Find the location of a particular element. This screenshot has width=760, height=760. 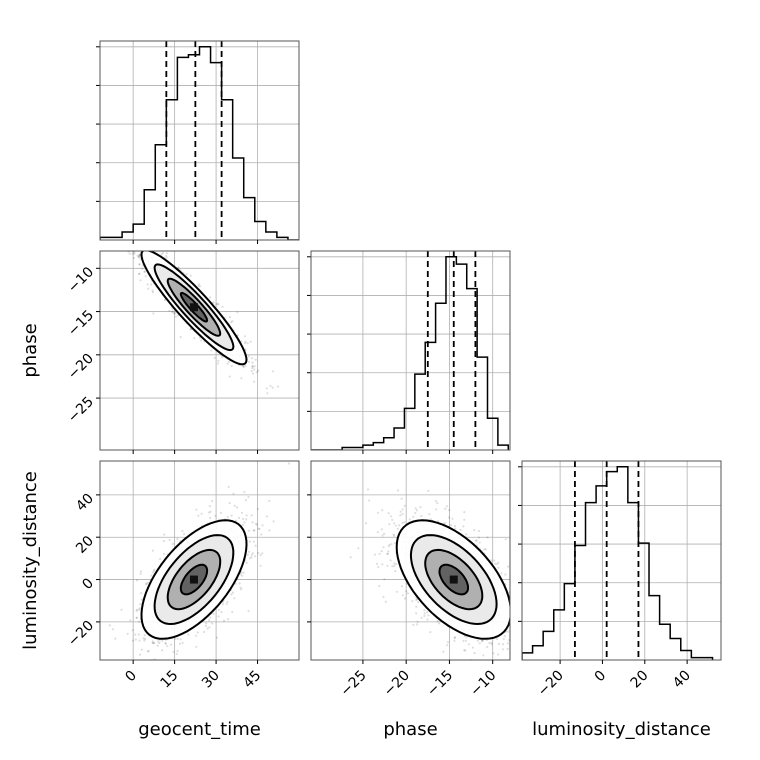

joint-panel-geocent_time-phase is located at coordinates (199, 336).